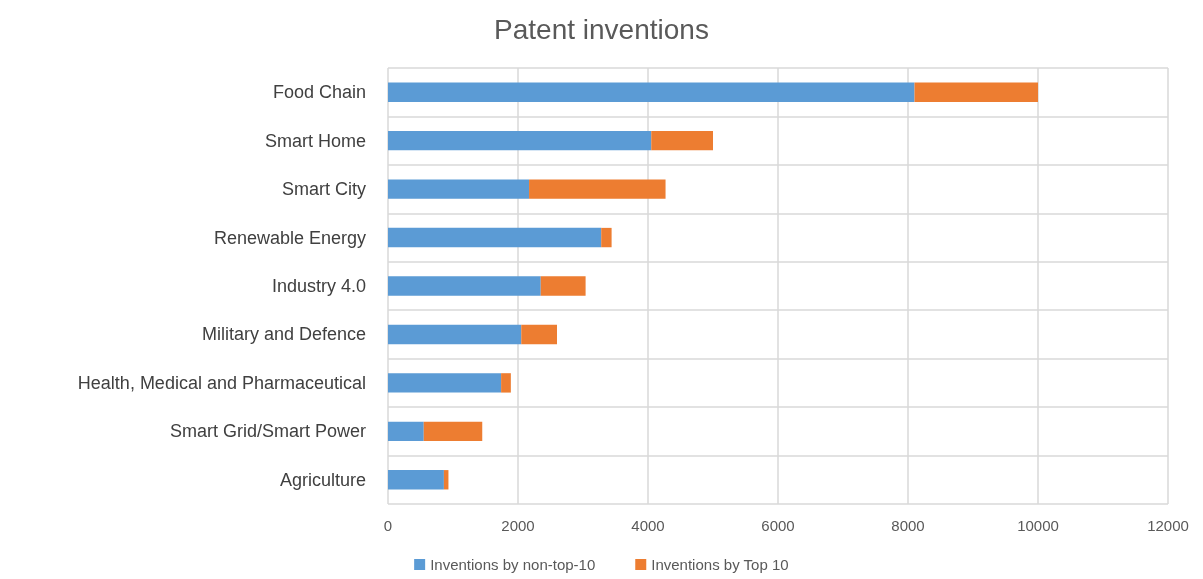 The width and height of the screenshot is (1203, 579). What do you see at coordinates (388, 525) in the screenshot?
I see `x-tick-label: 0` at bounding box center [388, 525].